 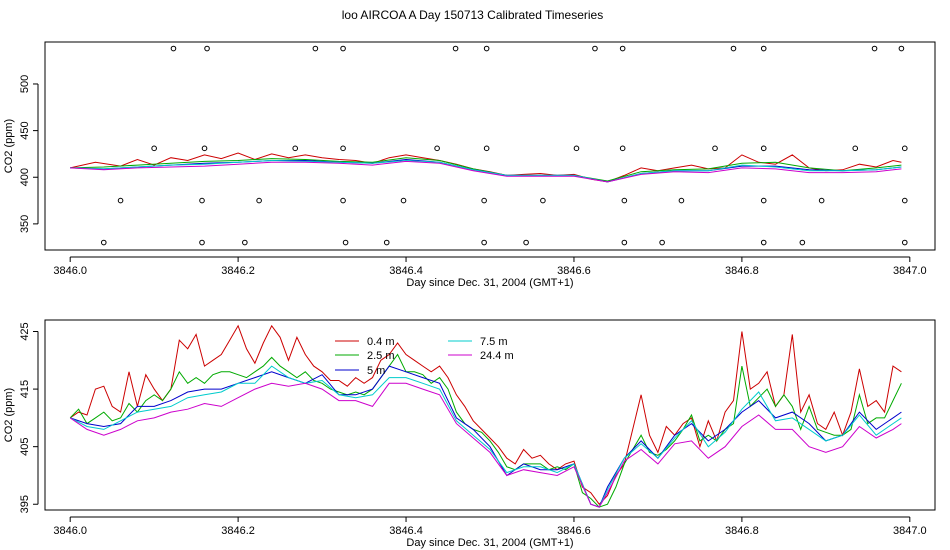 I want to click on y-tick-label: 400, so click(x=25, y=177).